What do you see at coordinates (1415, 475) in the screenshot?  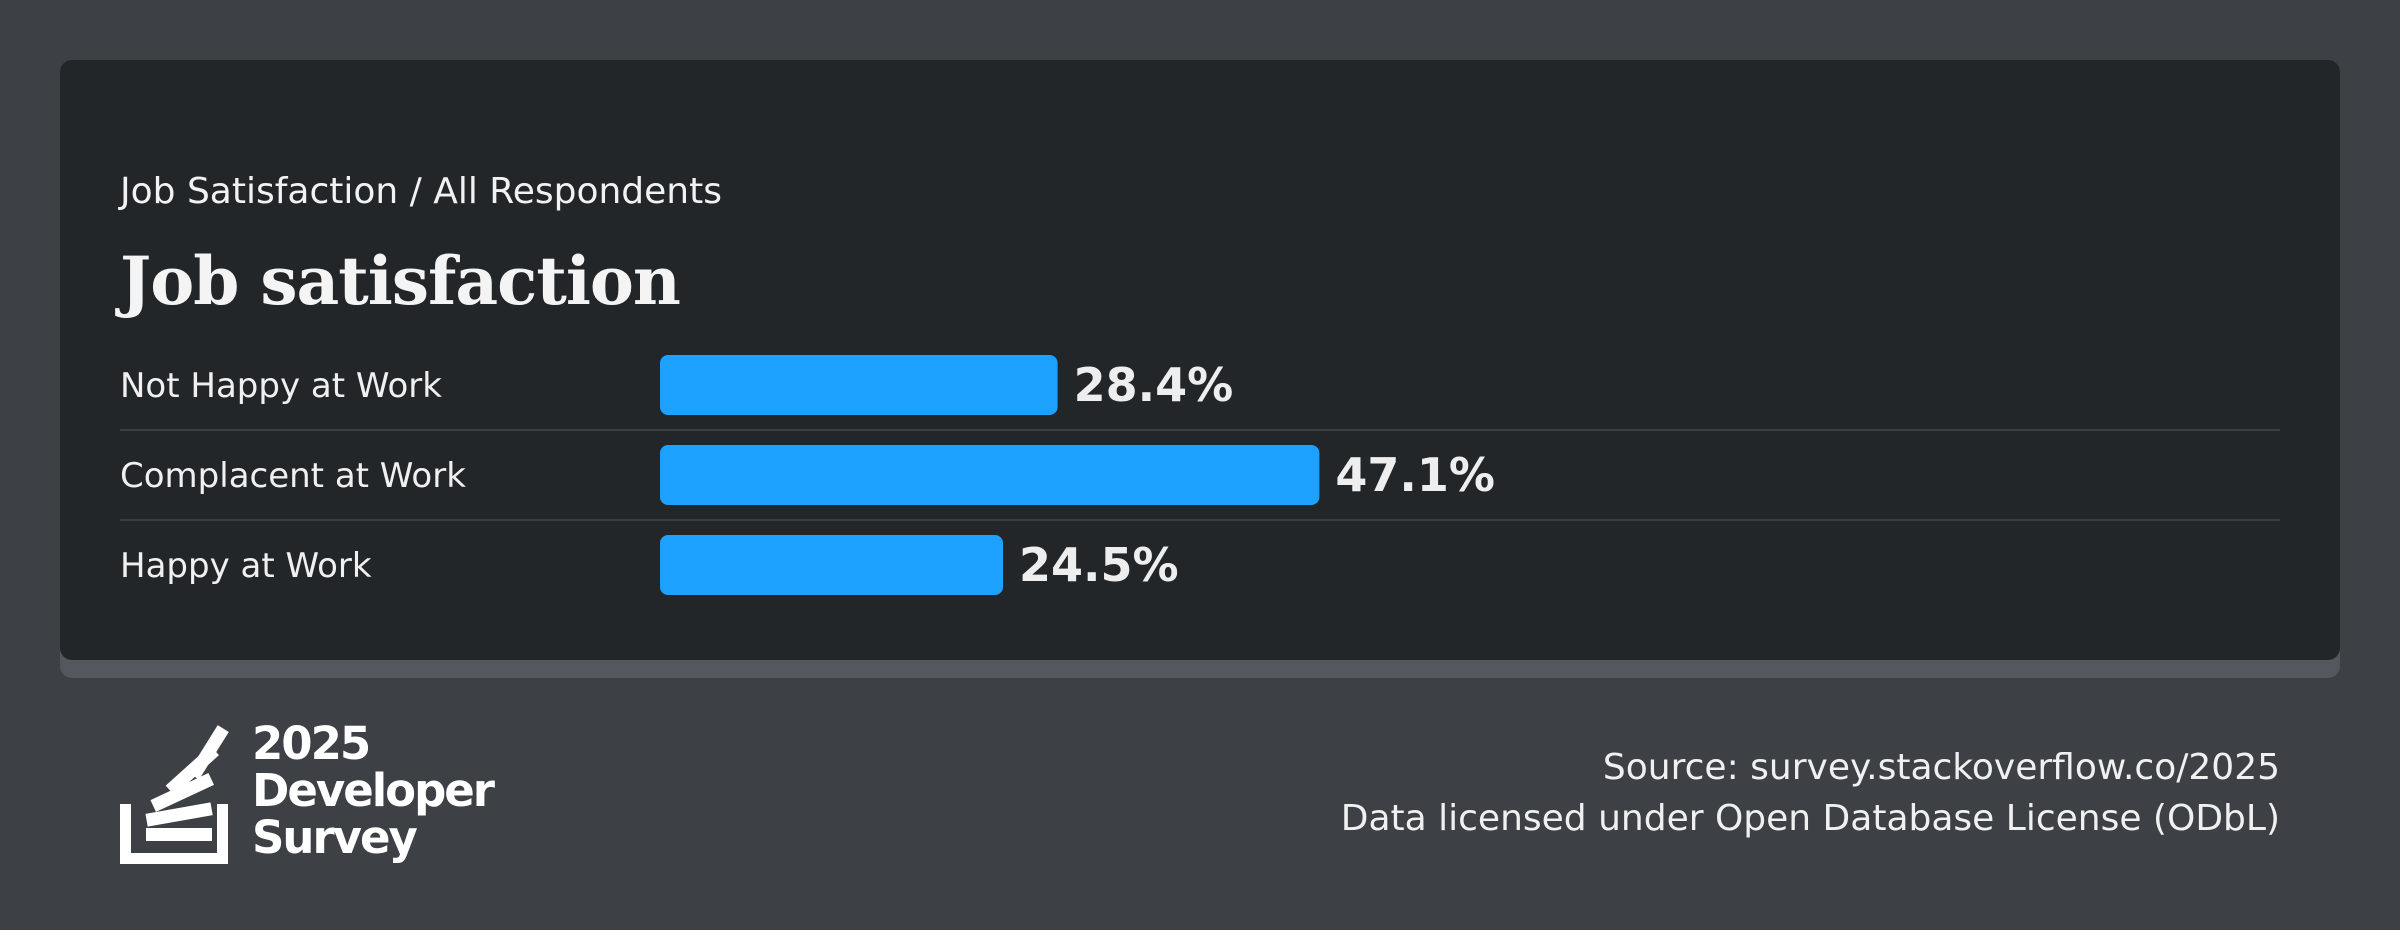 I see `value-label: 47.1%` at bounding box center [1415, 475].